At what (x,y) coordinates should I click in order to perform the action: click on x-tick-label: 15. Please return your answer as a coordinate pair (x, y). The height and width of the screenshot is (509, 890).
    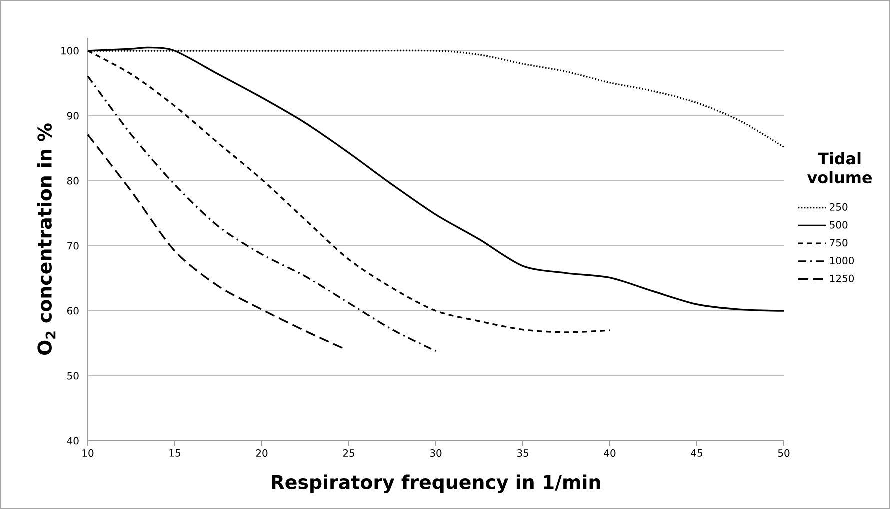
    Looking at the image, I should click on (175, 453).